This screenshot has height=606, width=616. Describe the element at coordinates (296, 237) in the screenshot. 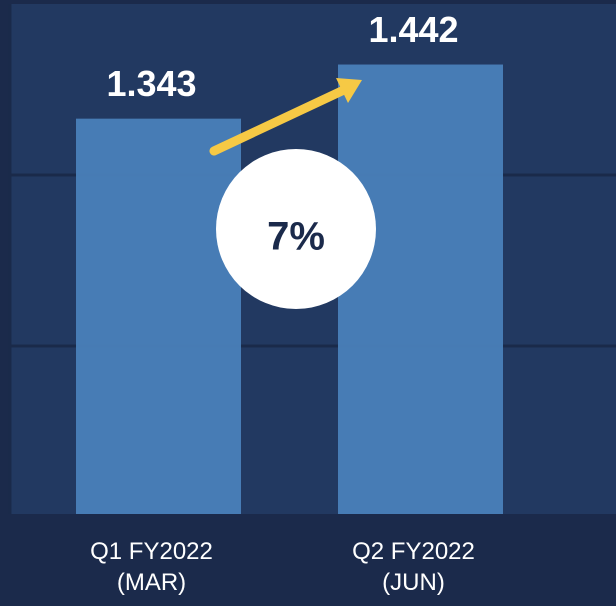

I see `growth-label: 7%` at that location.